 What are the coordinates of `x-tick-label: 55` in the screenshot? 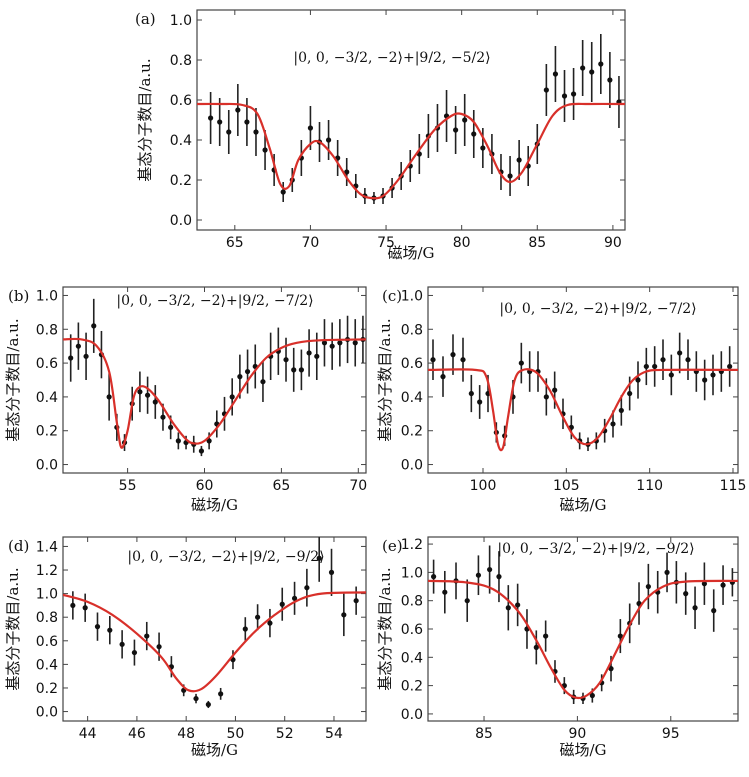 It's located at (128, 486).